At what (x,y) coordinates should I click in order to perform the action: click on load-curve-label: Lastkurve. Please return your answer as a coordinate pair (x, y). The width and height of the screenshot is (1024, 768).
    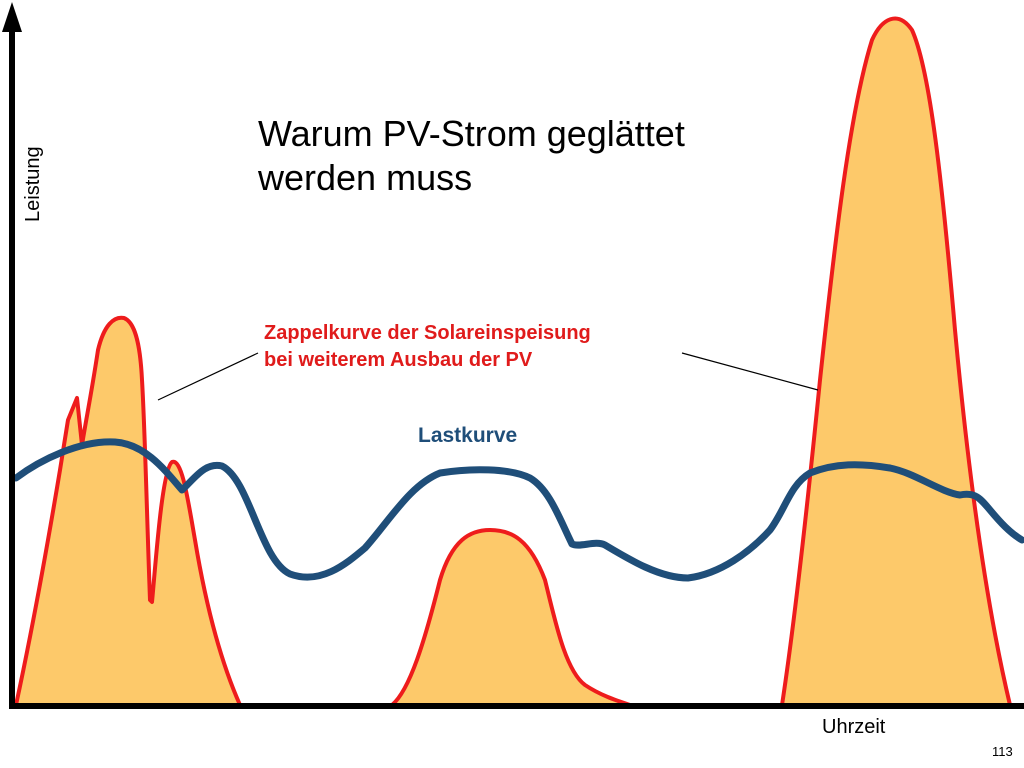
    Looking at the image, I should click on (468, 435).